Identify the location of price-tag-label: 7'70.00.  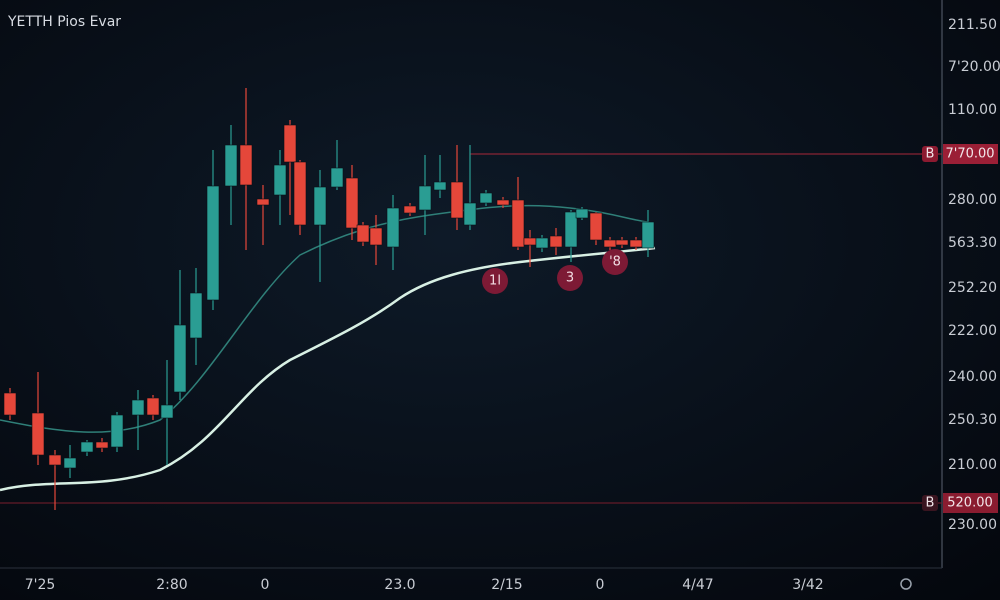
(969, 154).